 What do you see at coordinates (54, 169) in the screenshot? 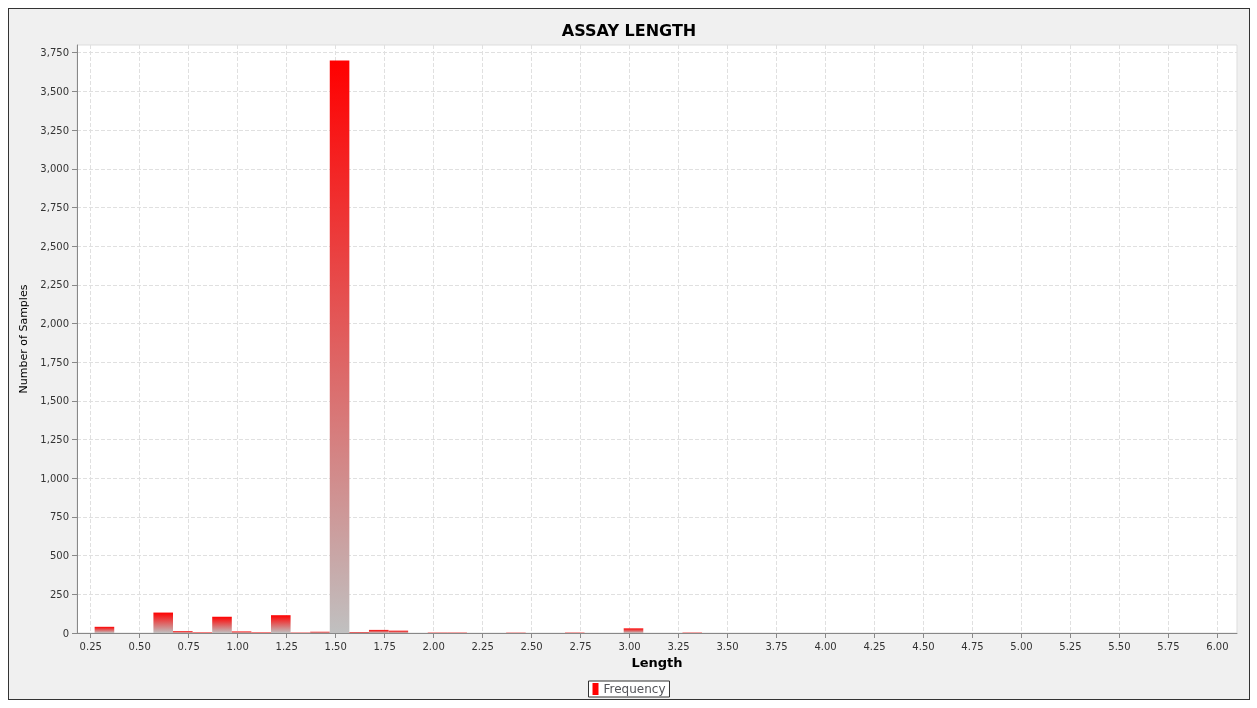
I see `y-tick-label: 3,000` at bounding box center [54, 169].